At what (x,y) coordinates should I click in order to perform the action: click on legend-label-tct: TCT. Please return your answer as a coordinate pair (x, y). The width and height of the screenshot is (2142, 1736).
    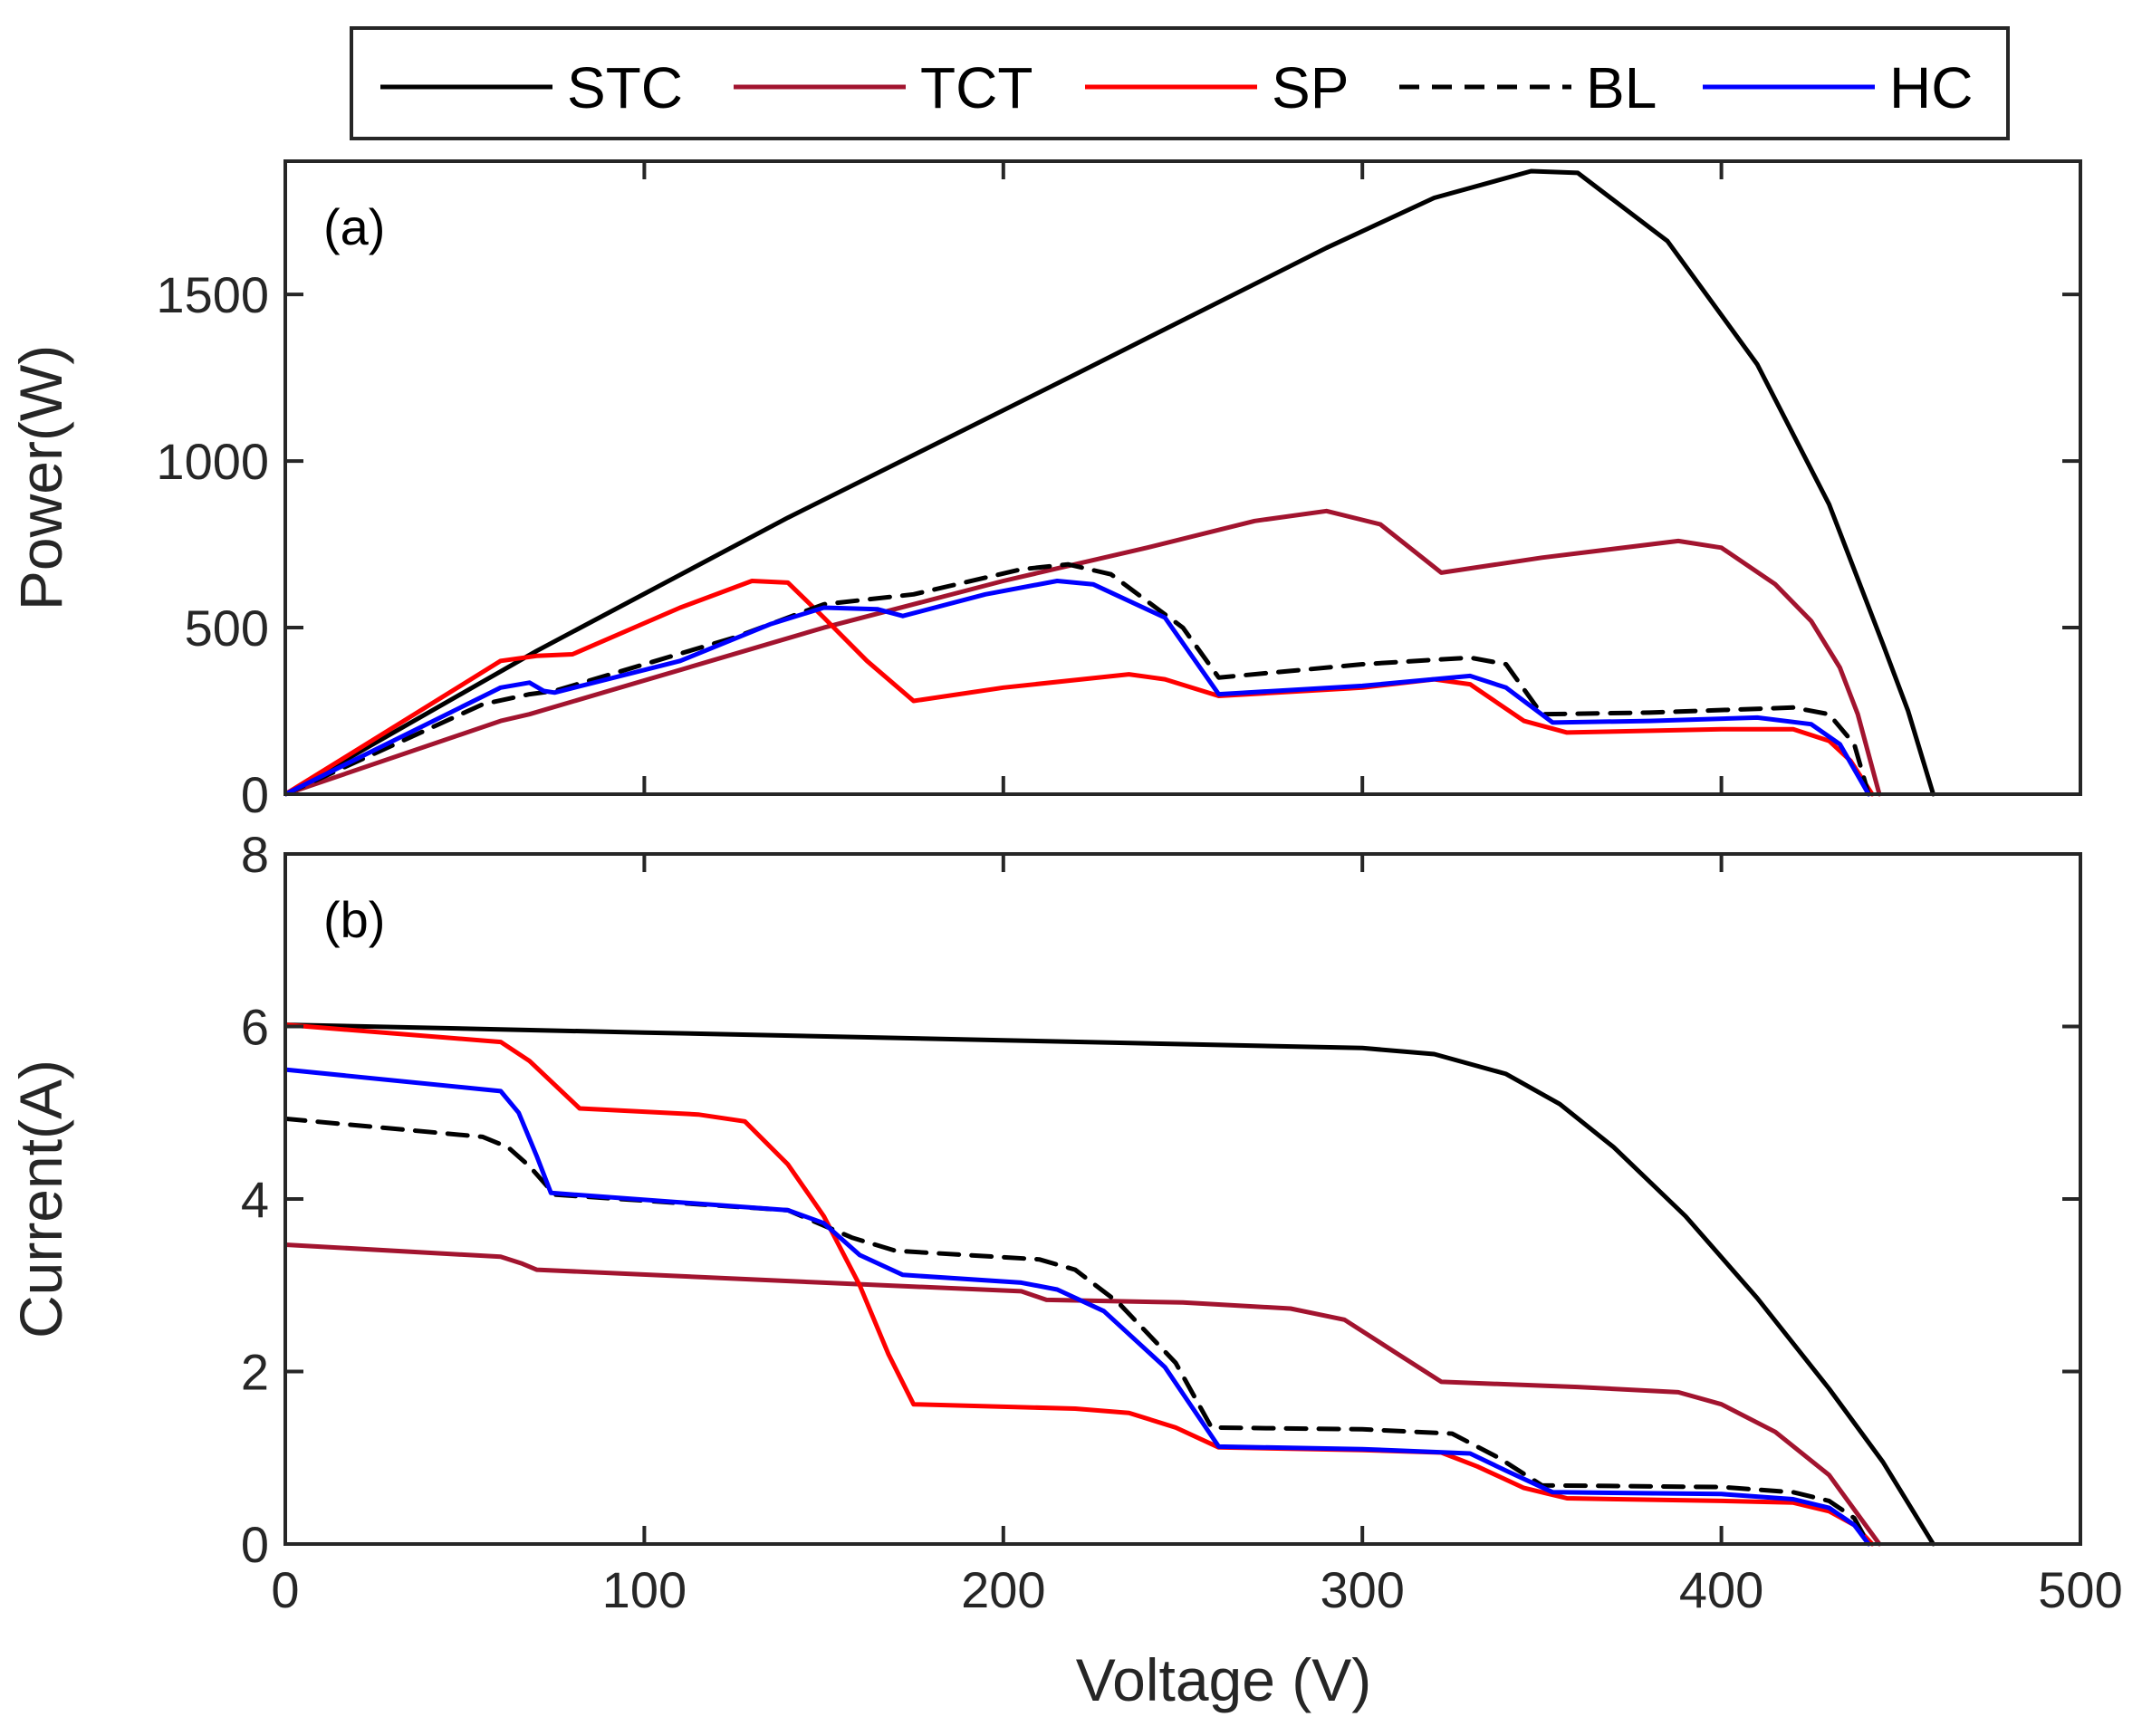
    Looking at the image, I should click on (977, 87).